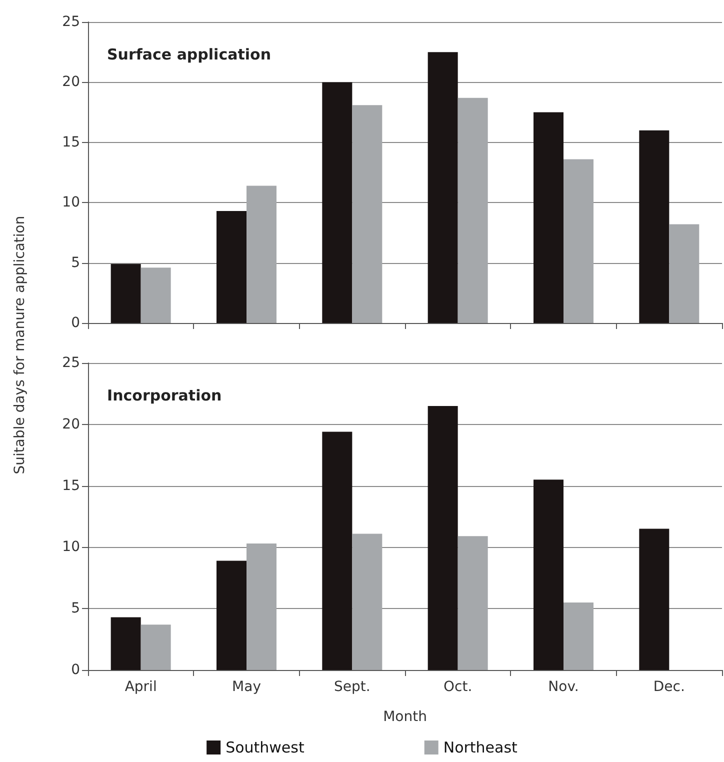  Describe the element at coordinates (669, 687) in the screenshot. I see `x-tick-label: Dec.` at that location.